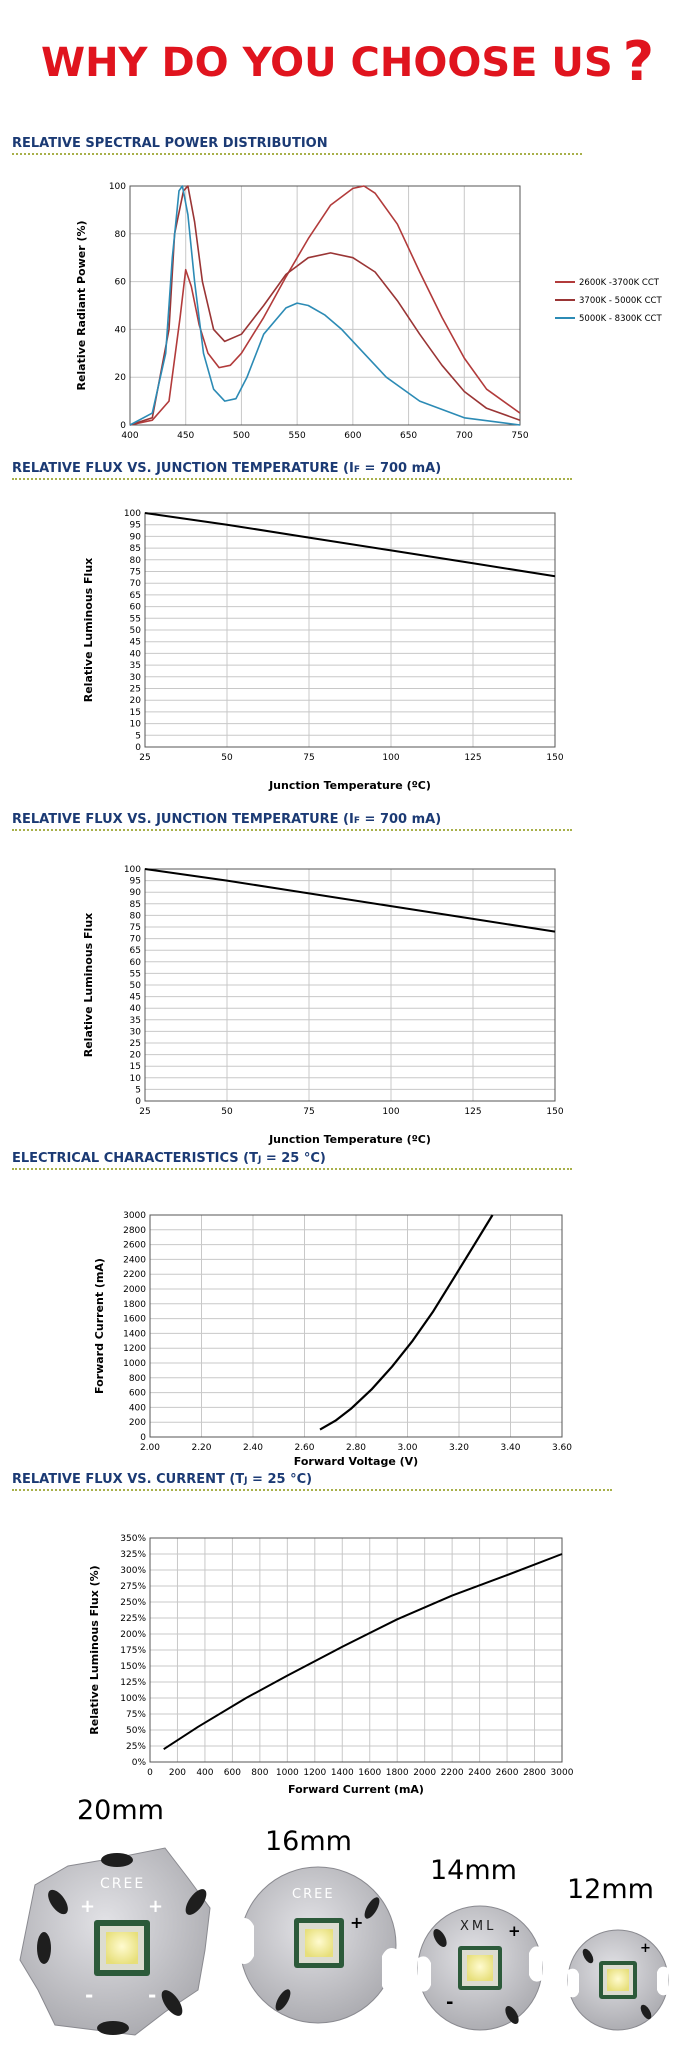  What do you see at coordinates (259, 1773) in the screenshot?
I see `x-tick-label: 800` at bounding box center [259, 1773].